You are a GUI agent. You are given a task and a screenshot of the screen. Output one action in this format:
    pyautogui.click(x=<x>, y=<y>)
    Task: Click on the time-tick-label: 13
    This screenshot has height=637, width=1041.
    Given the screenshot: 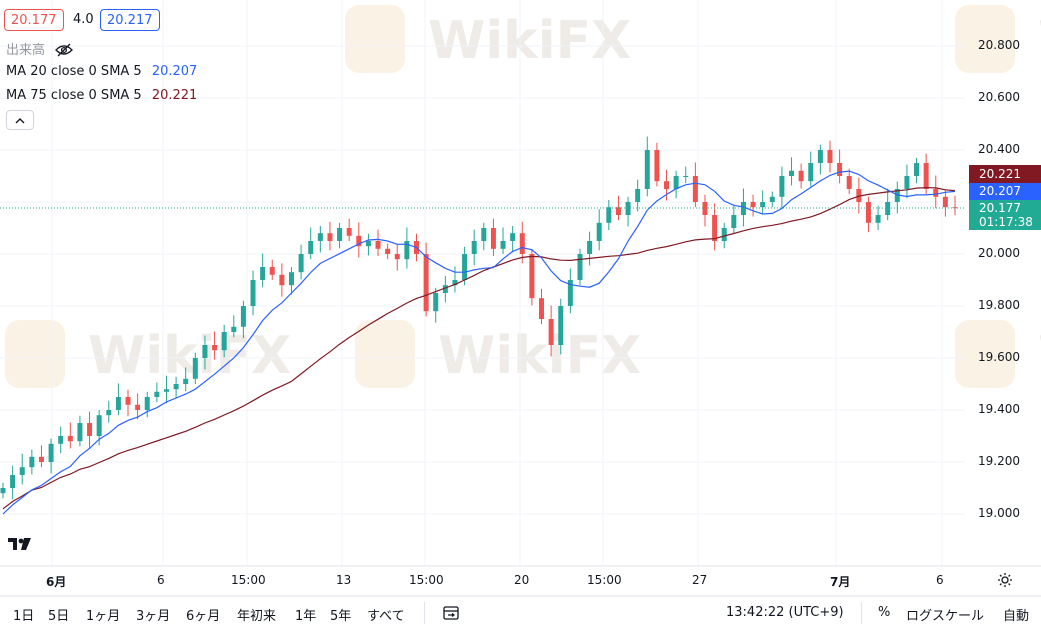 What is the action you would take?
    pyautogui.click(x=344, y=580)
    